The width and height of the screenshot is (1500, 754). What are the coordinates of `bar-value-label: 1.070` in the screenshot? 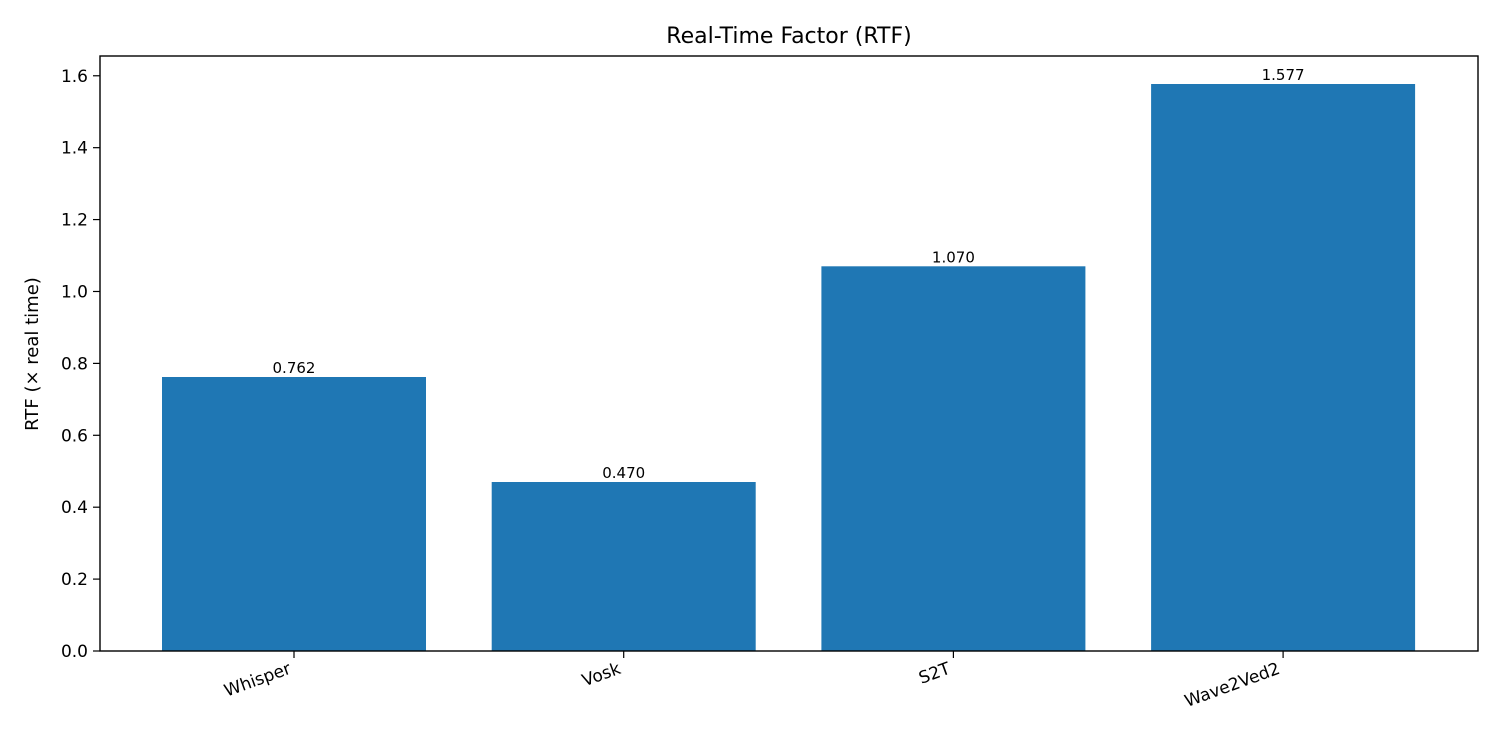 It's located at (953, 257).